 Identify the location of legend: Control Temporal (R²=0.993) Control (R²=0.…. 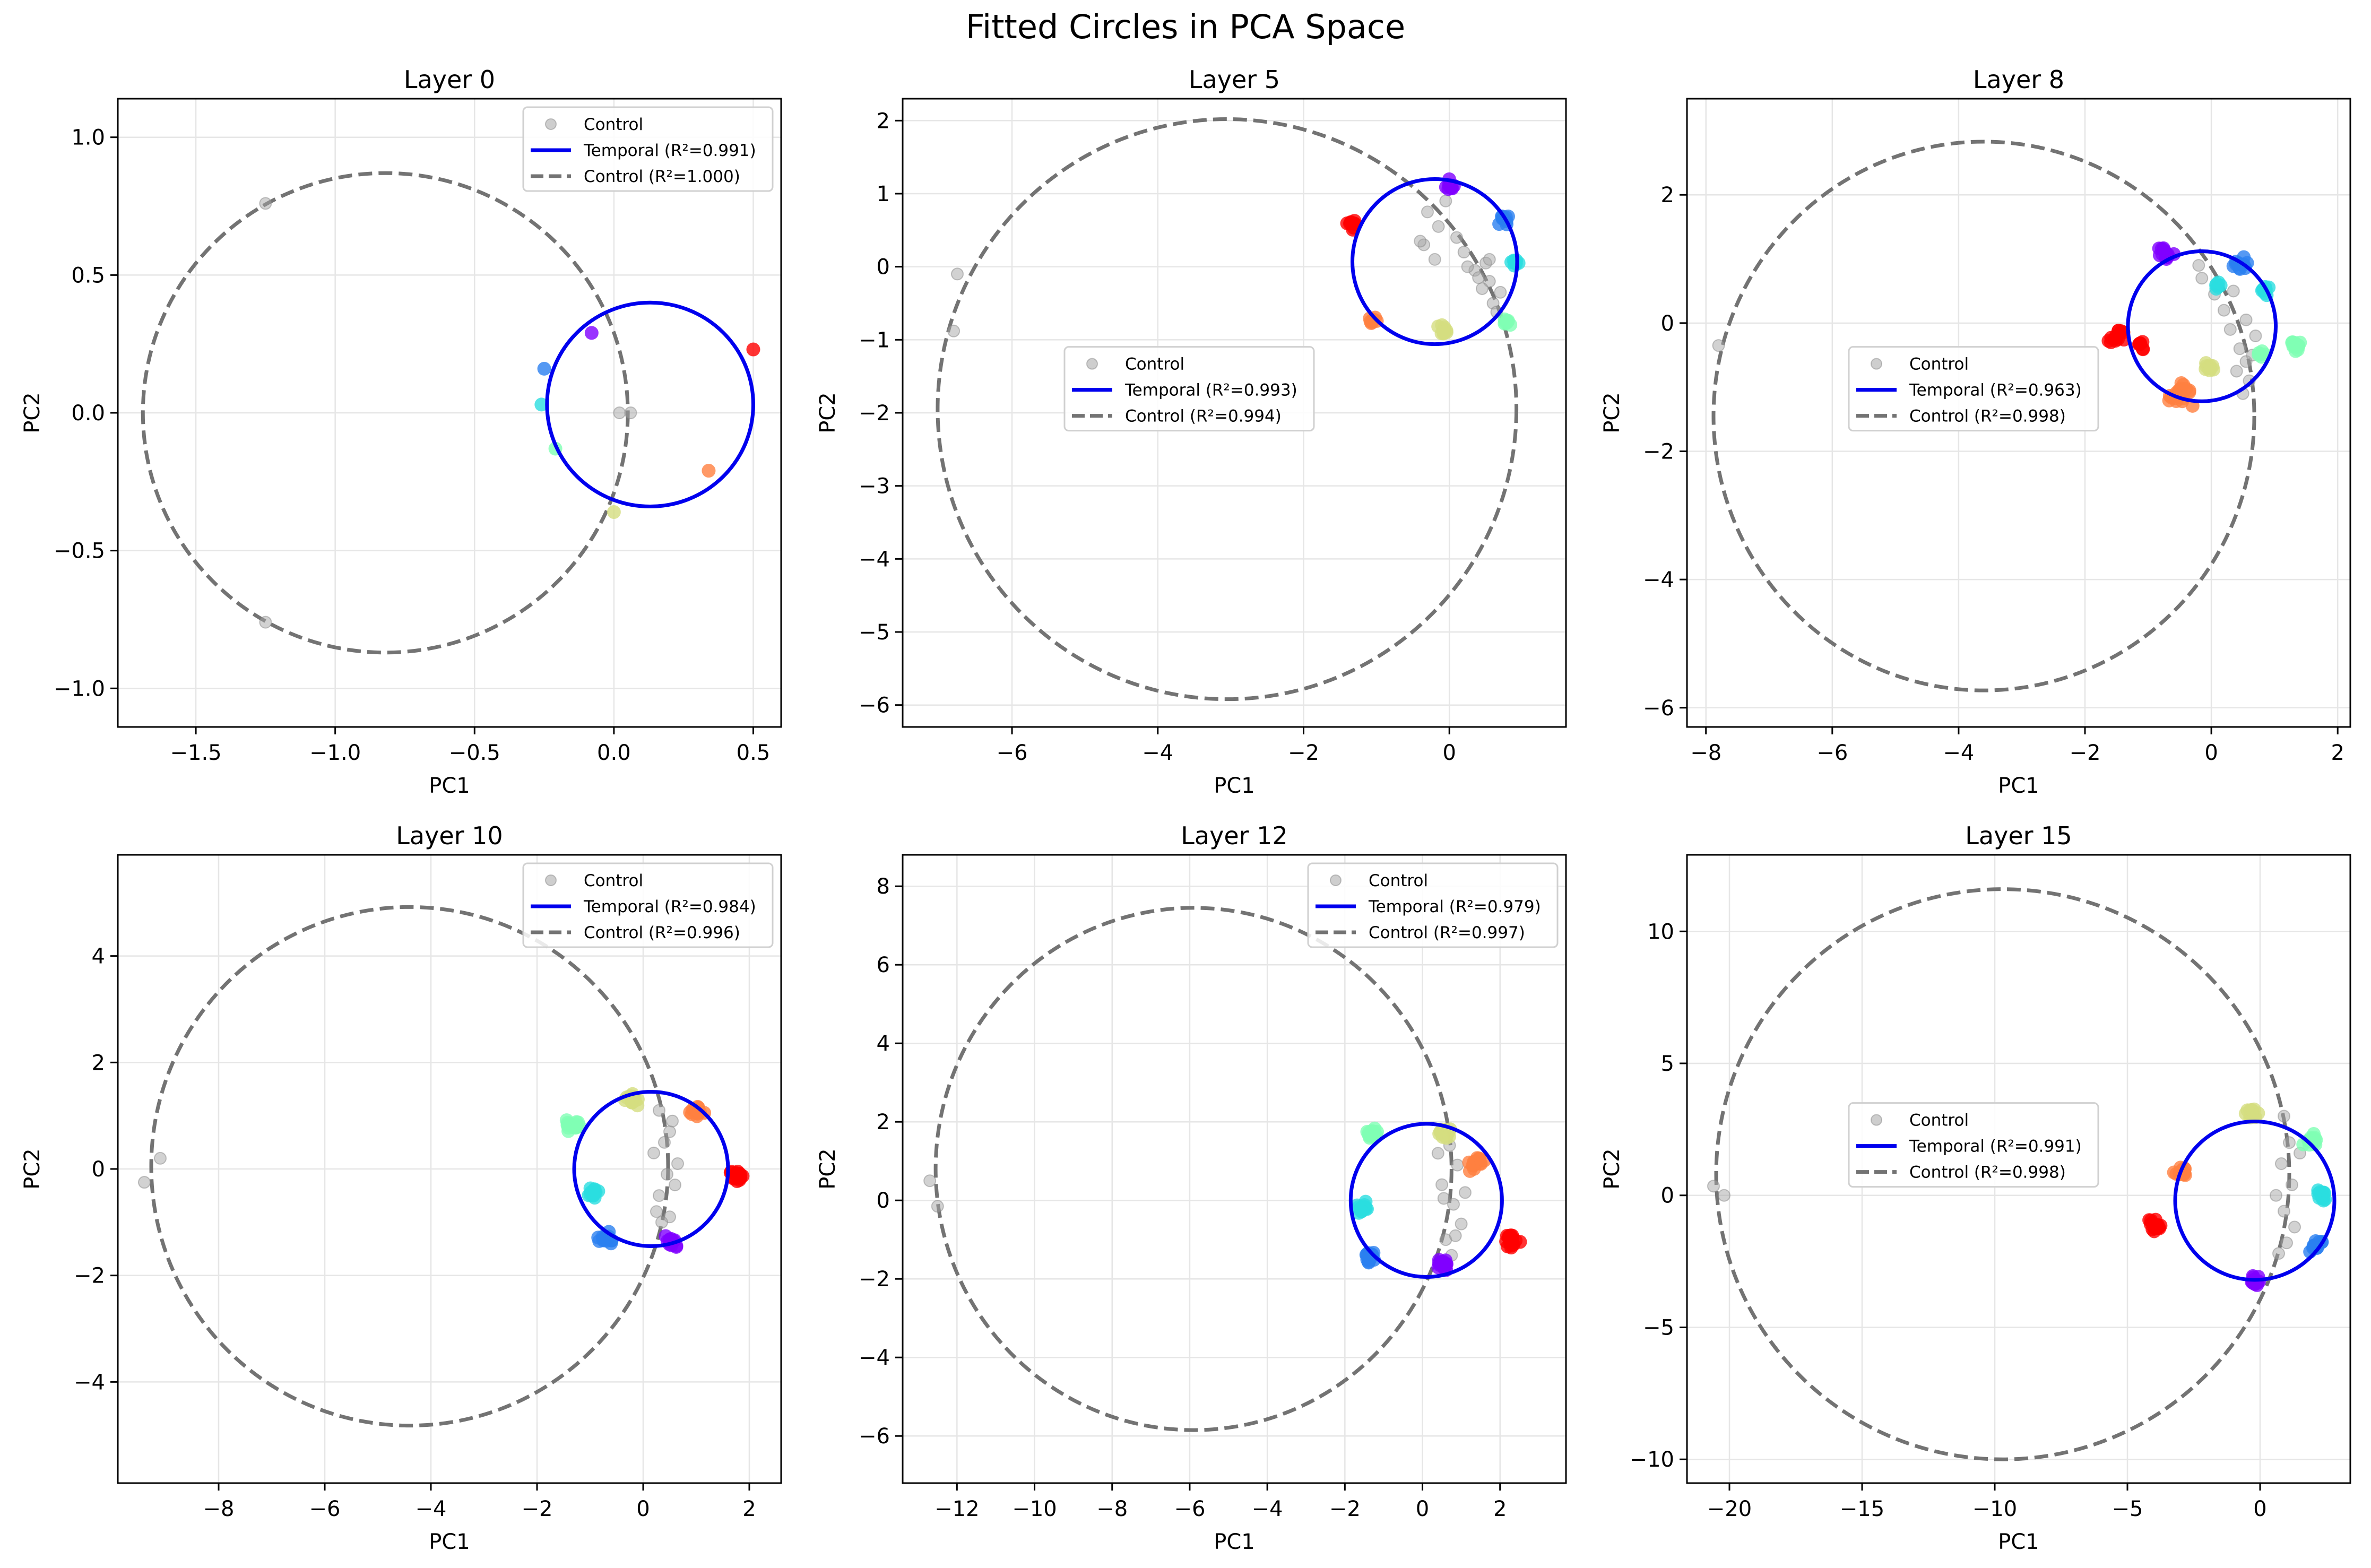
(1189, 389).